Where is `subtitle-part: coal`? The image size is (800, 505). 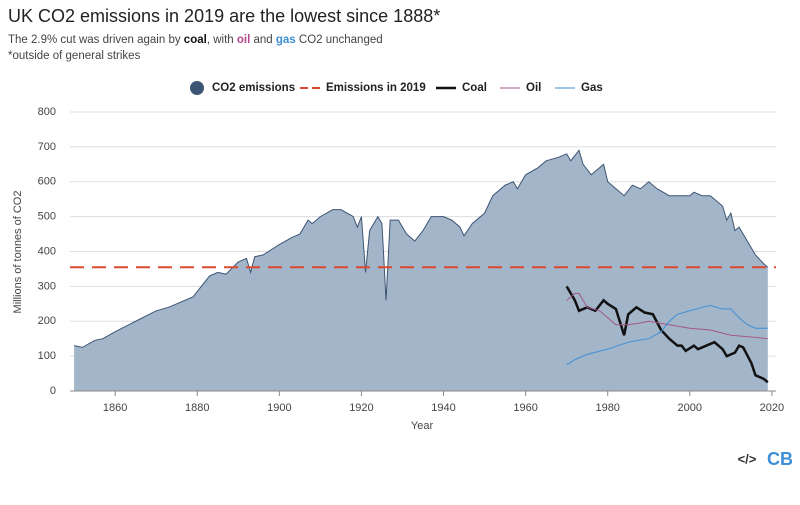 subtitle-part: coal is located at coordinates (195, 40).